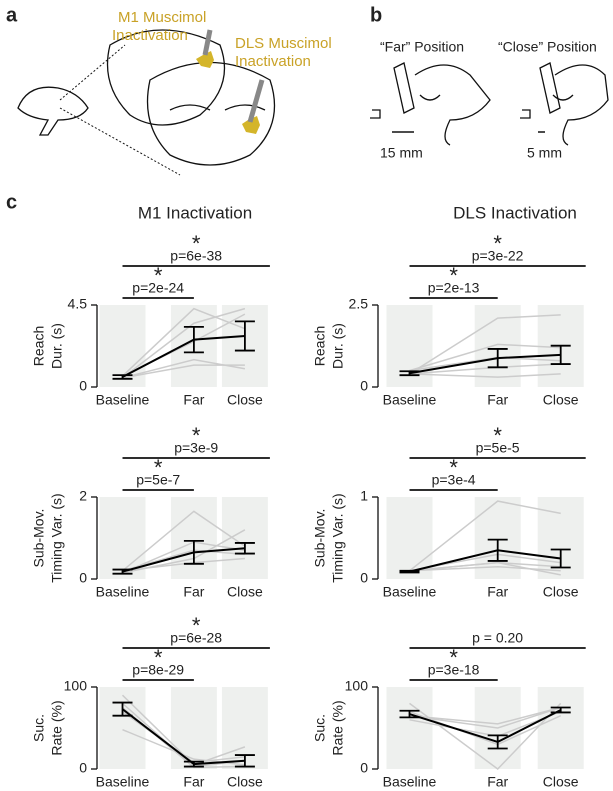  Describe the element at coordinates (547, 47) in the screenshot. I see `close-label: “Close” Position` at that location.